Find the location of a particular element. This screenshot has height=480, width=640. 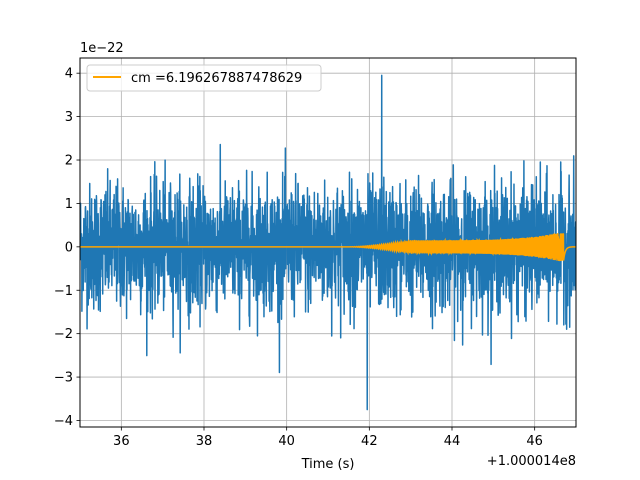

legend-label: cm =6.196267887478629 is located at coordinates (216, 78).